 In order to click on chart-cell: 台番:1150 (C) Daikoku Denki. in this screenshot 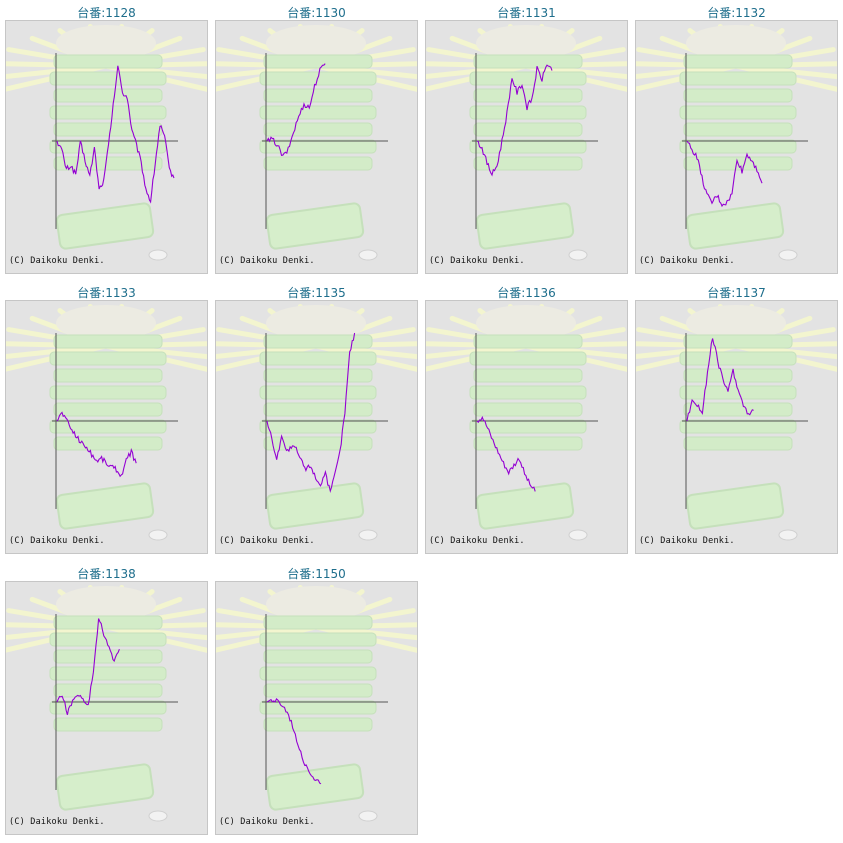, I will do `click(316, 699)`.